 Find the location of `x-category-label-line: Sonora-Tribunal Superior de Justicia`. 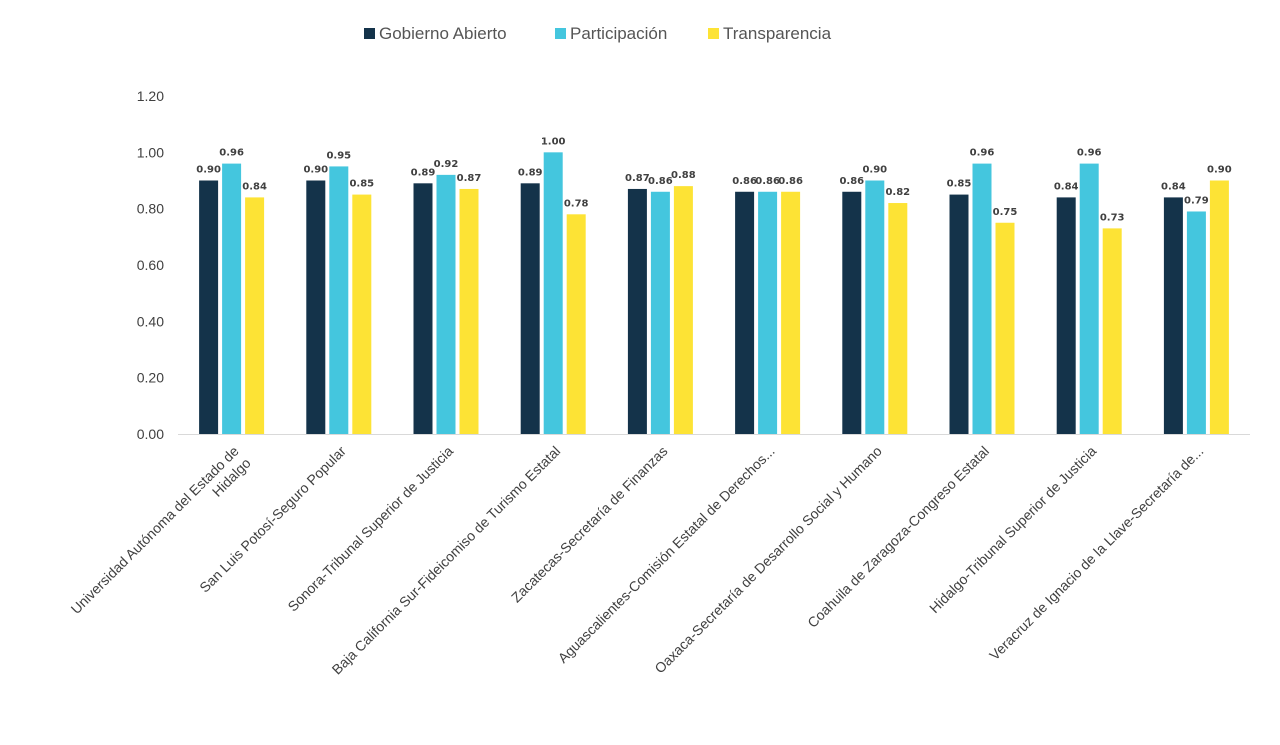

x-category-label-line: Sonora-Tribunal Superior de Justicia is located at coordinates (370, 529).